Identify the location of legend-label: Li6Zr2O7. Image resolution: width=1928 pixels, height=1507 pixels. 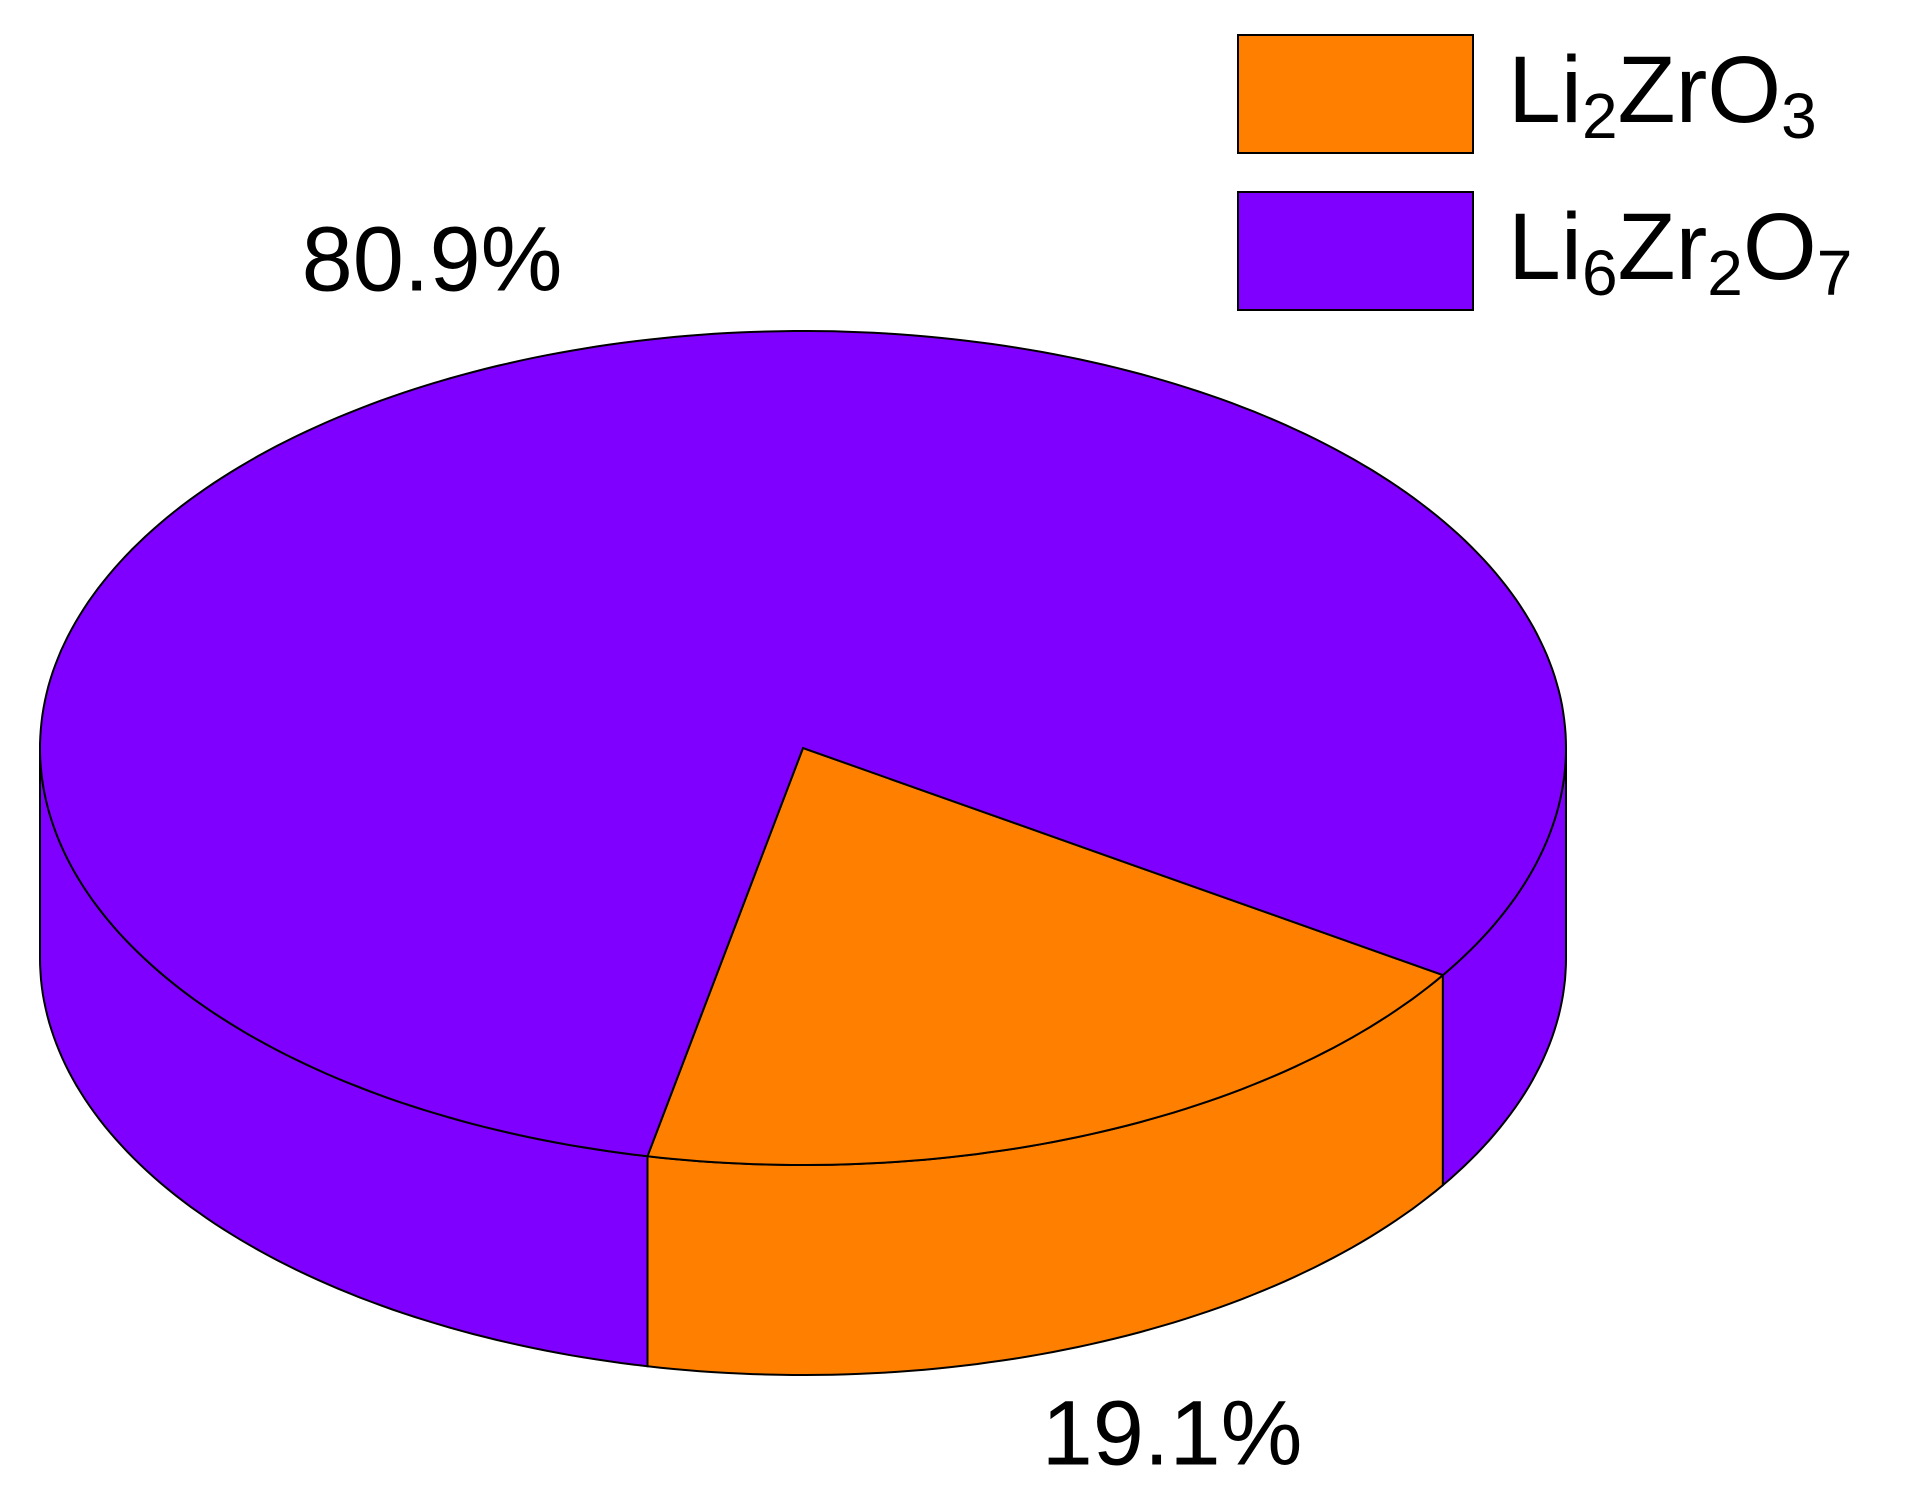
(1680, 251).